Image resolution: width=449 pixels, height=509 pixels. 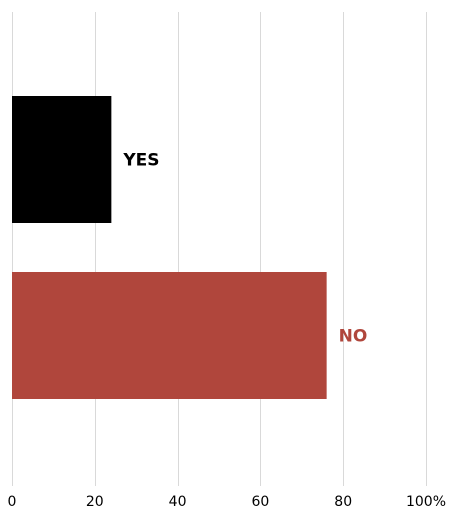 What do you see at coordinates (343, 501) in the screenshot?
I see `x-tick-label: 80` at bounding box center [343, 501].